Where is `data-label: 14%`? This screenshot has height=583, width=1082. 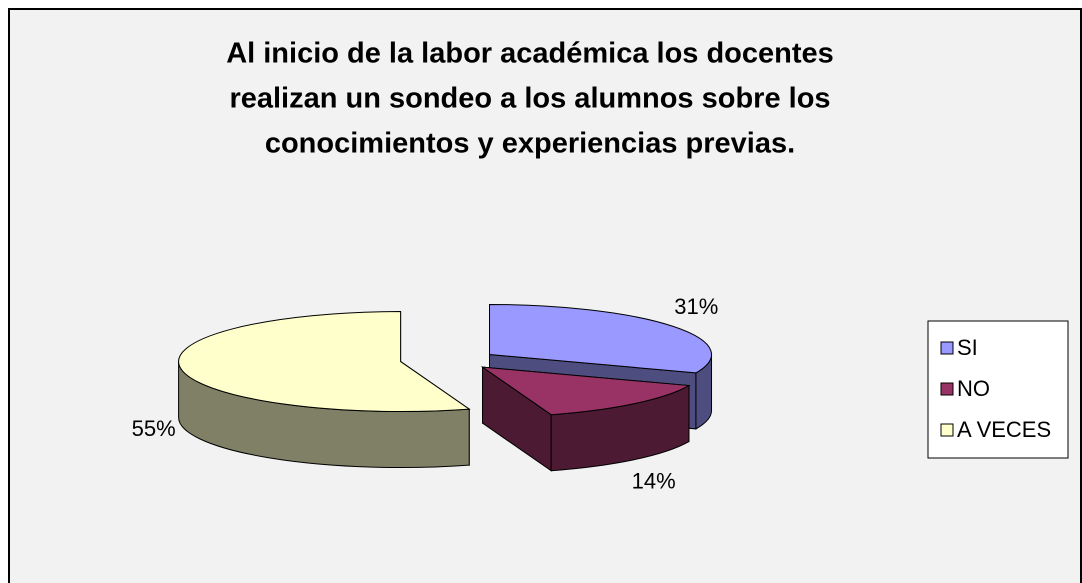
data-label: 14% is located at coordinates (654, 481).